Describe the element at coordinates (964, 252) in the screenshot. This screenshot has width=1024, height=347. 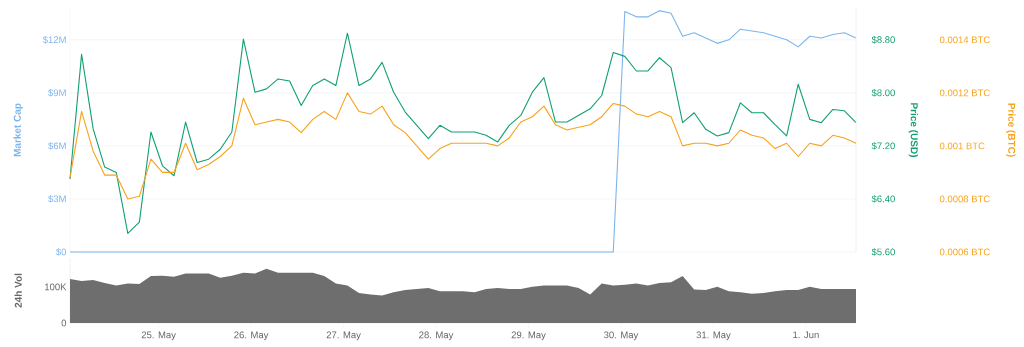
I see `y3-tick-label: 0.0006 BTC` at that location.